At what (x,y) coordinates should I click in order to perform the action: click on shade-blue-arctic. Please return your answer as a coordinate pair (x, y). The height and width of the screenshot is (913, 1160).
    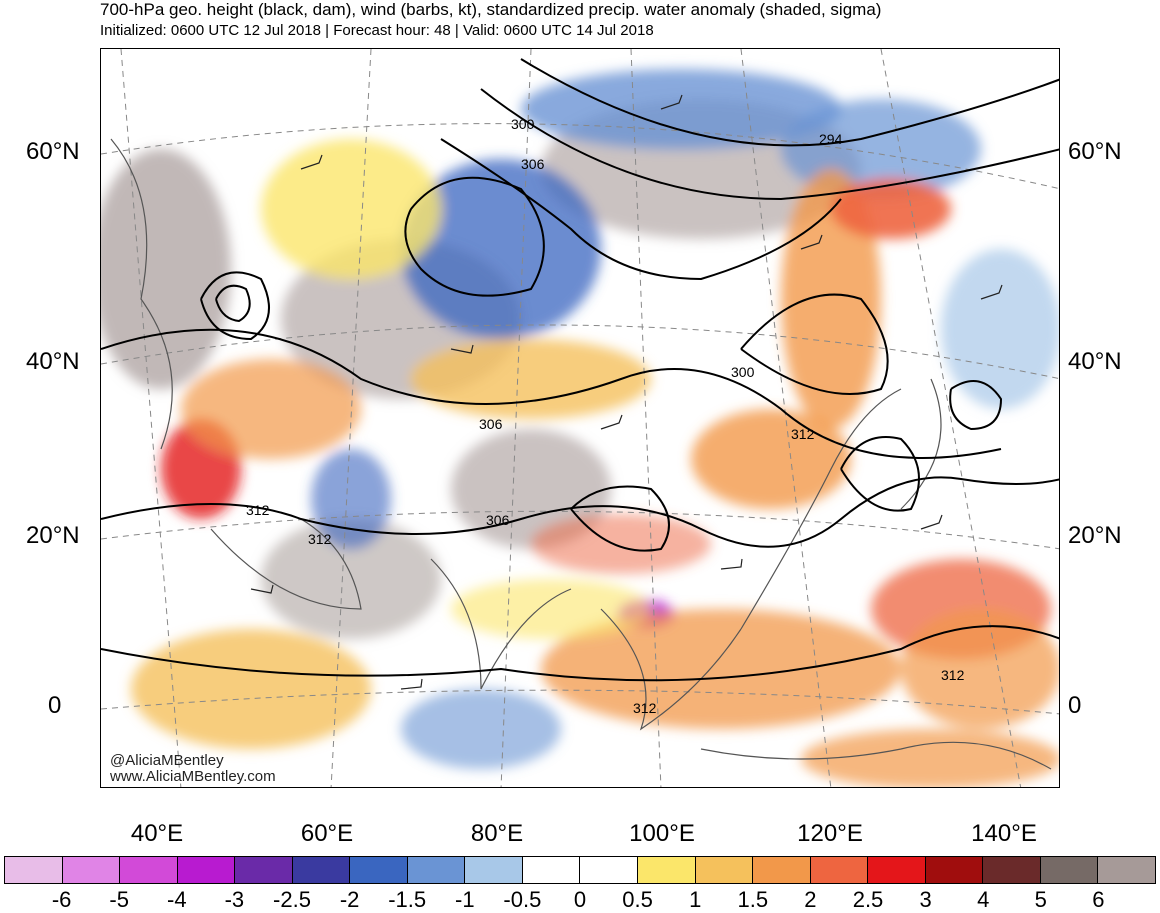
    Looking at the image, I should click on (681, 109).